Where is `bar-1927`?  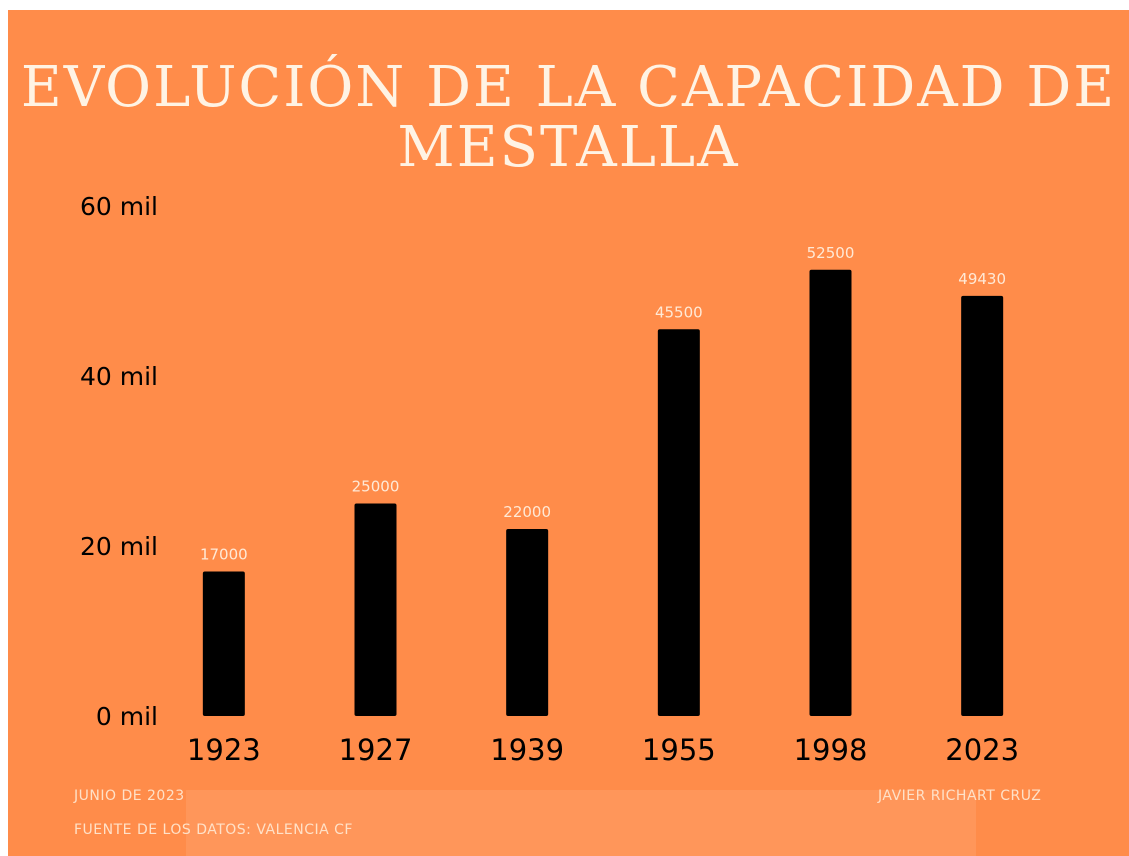
bar-1927 is located at coordinates (375, 609).